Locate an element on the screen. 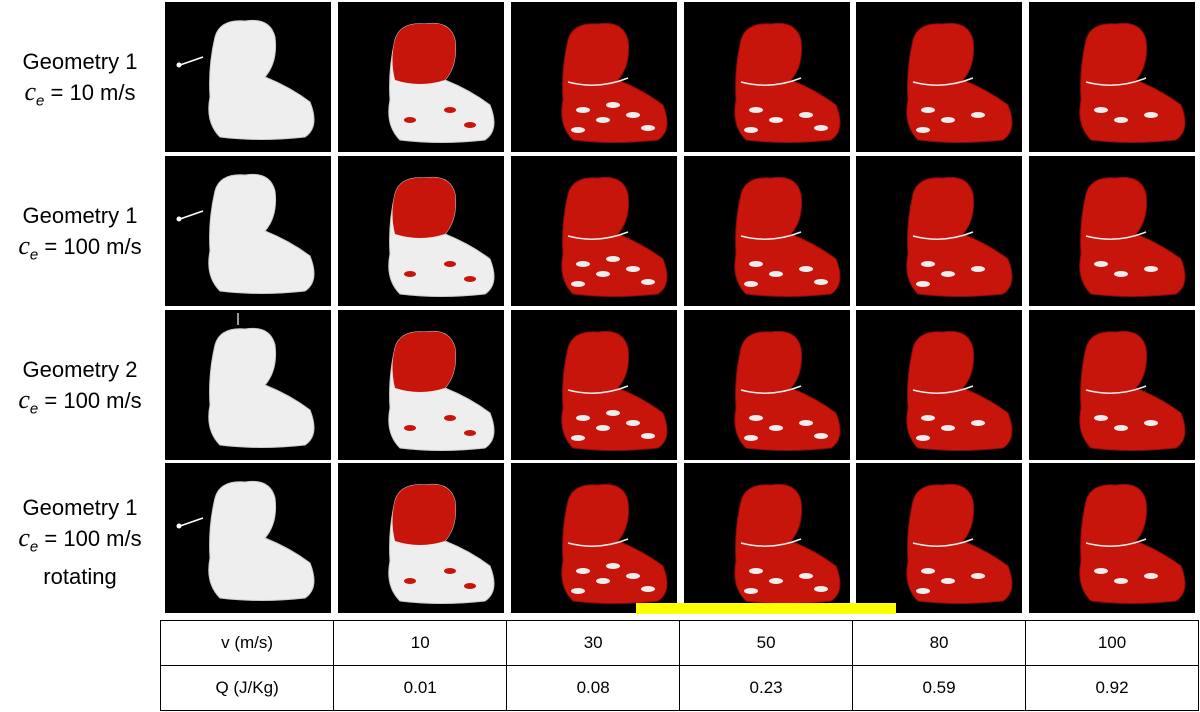 The height and width of the screenshot is (712, 1200). table-row: Q (J/Kg) 0.01 0.08 0.23 0.59 0.92 is located at coordinates (679, 688).